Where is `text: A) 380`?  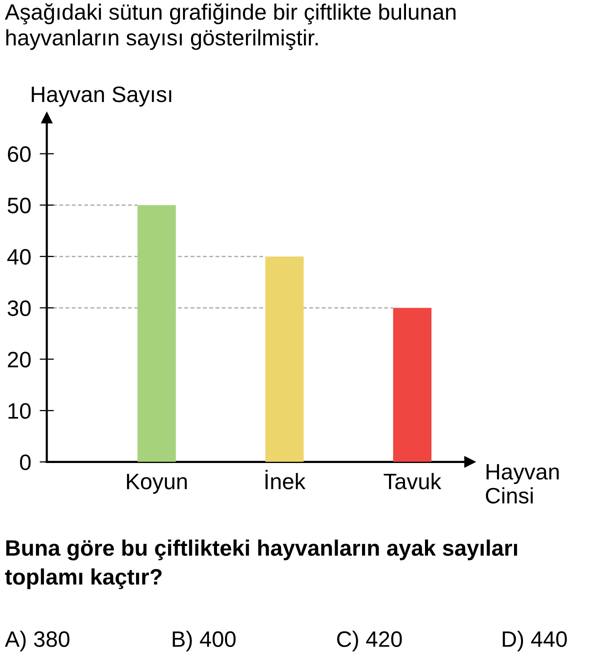 text: A) 380 is located at coordinates (37, 641).